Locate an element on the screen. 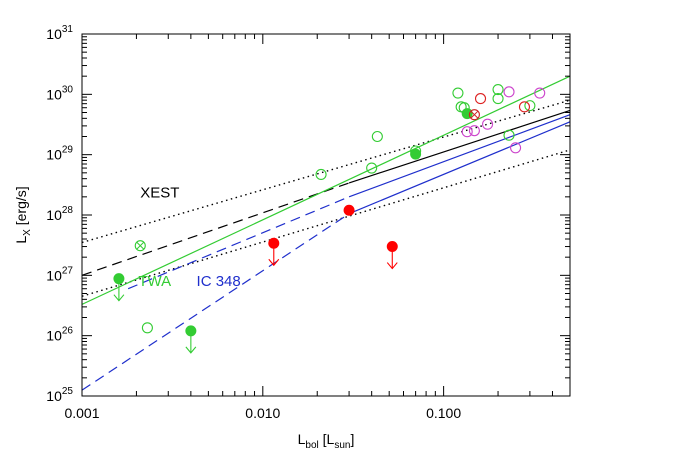  x-tick-label: 0.001 is located at coordinates (81, 413).